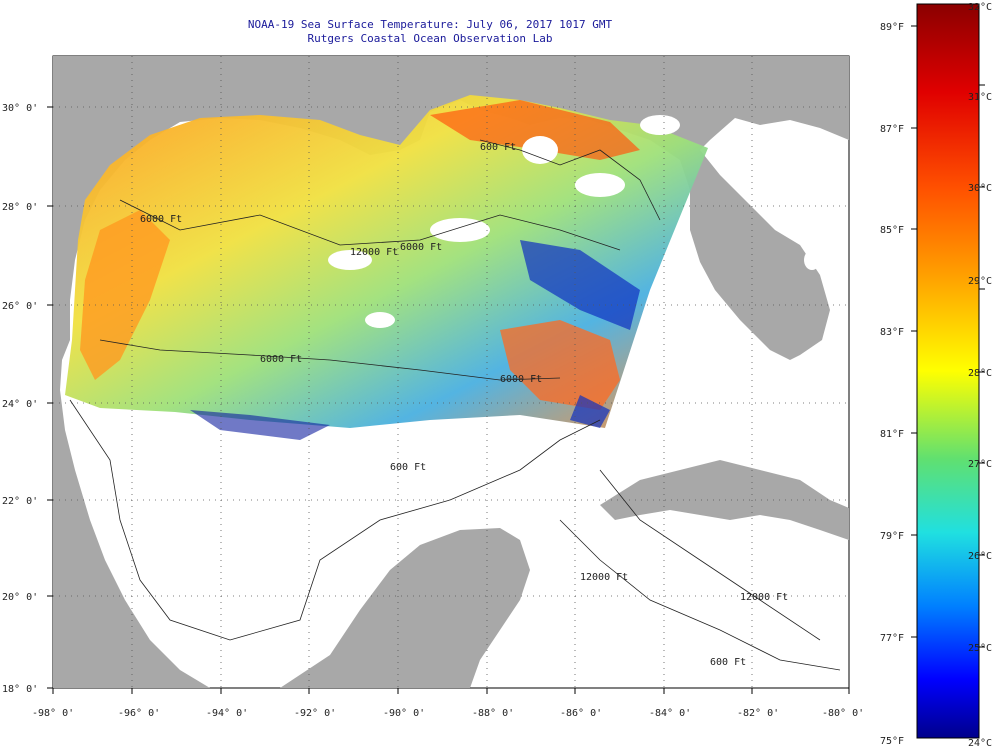  Describe the element at coordinates (980, 7) in the screenshot. I see `colorbar-c-label: 32°C` at that location.